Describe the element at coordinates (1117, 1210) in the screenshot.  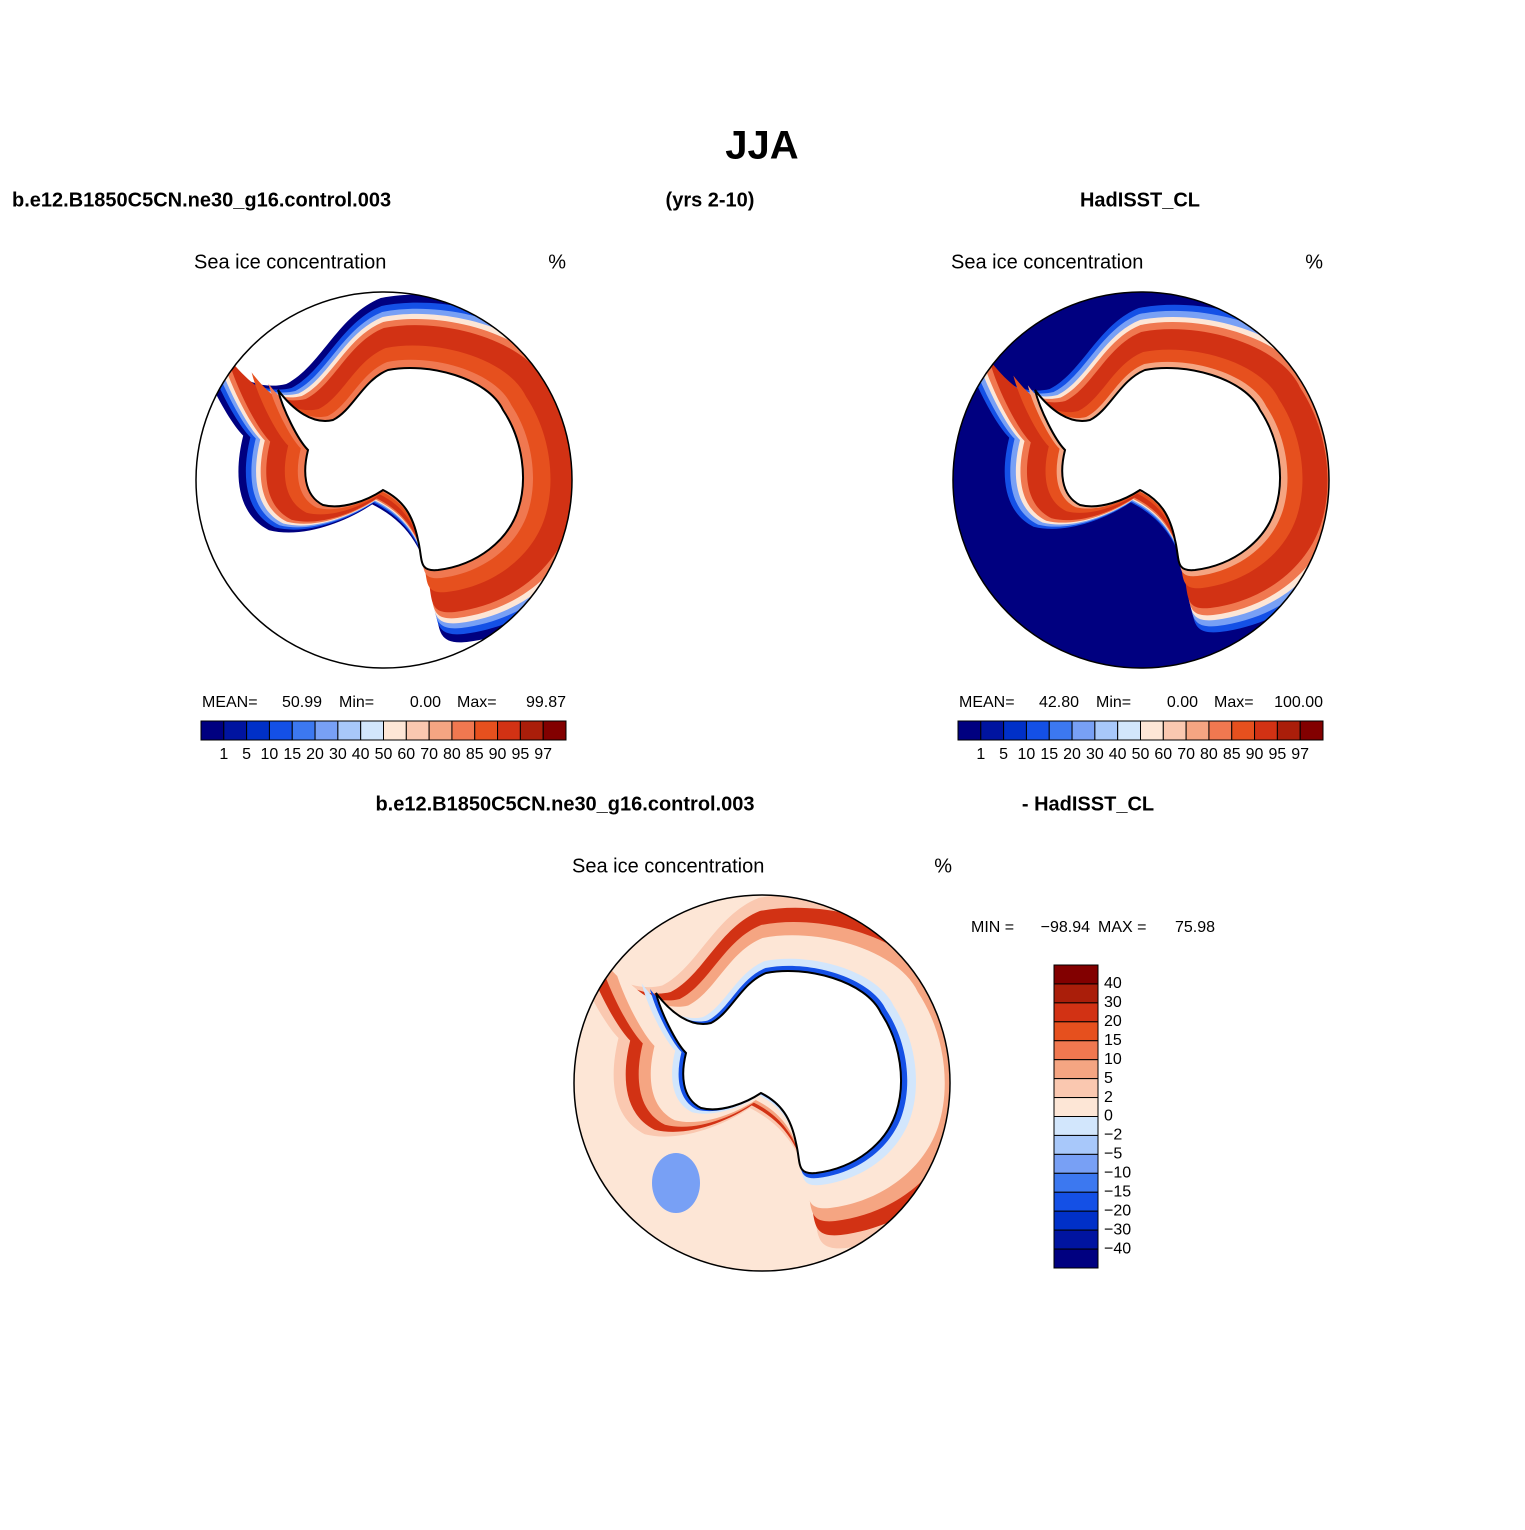
I see `colorbar-label: −20` at that location.